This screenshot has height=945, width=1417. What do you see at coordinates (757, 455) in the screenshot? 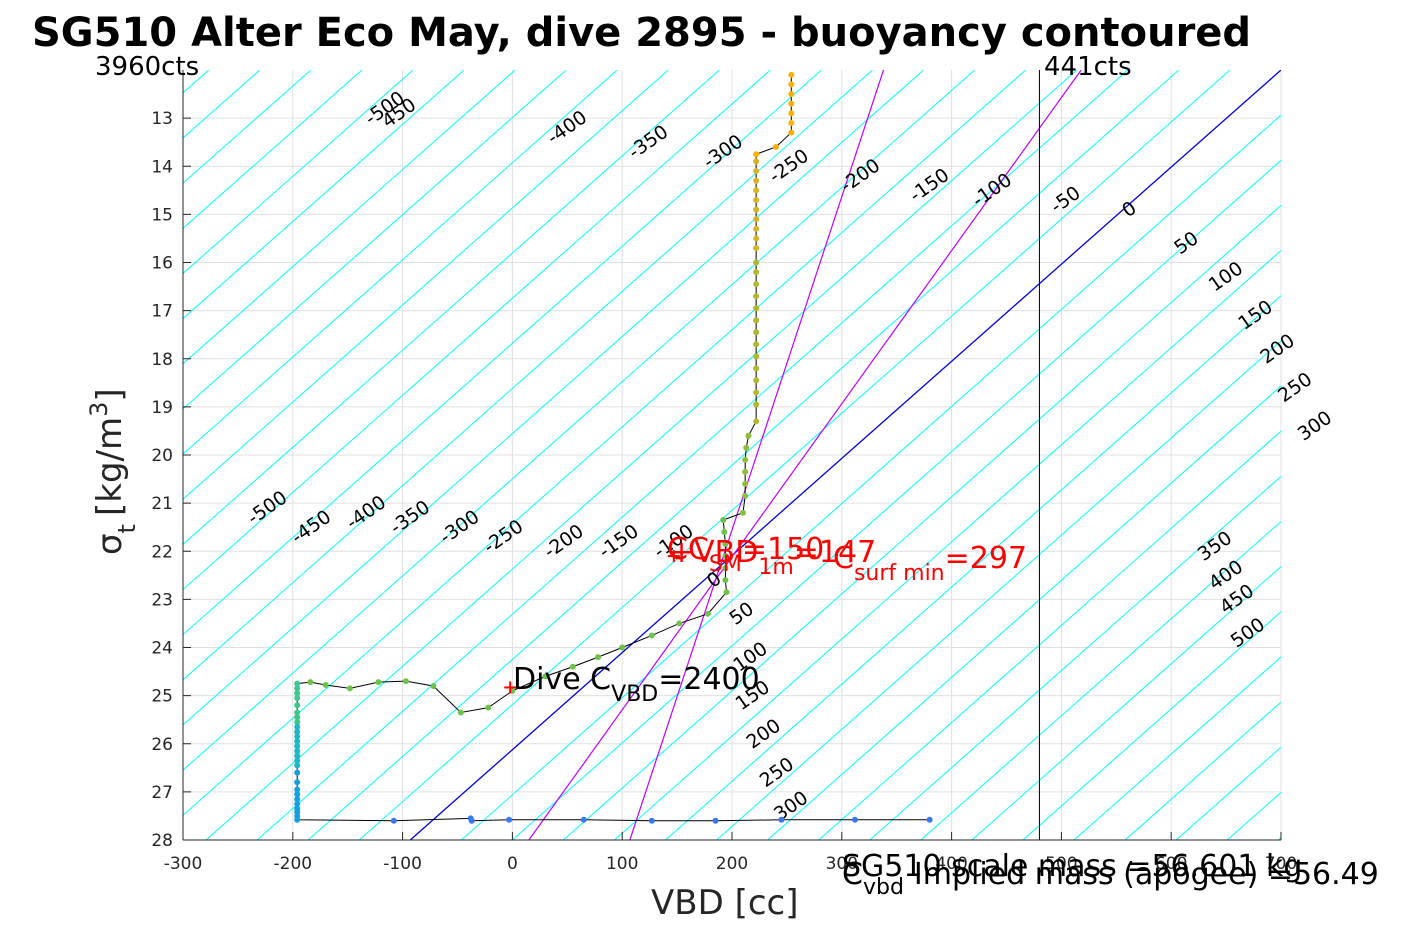
I see `contour-line-magenta` at bounding box center [757, 455].